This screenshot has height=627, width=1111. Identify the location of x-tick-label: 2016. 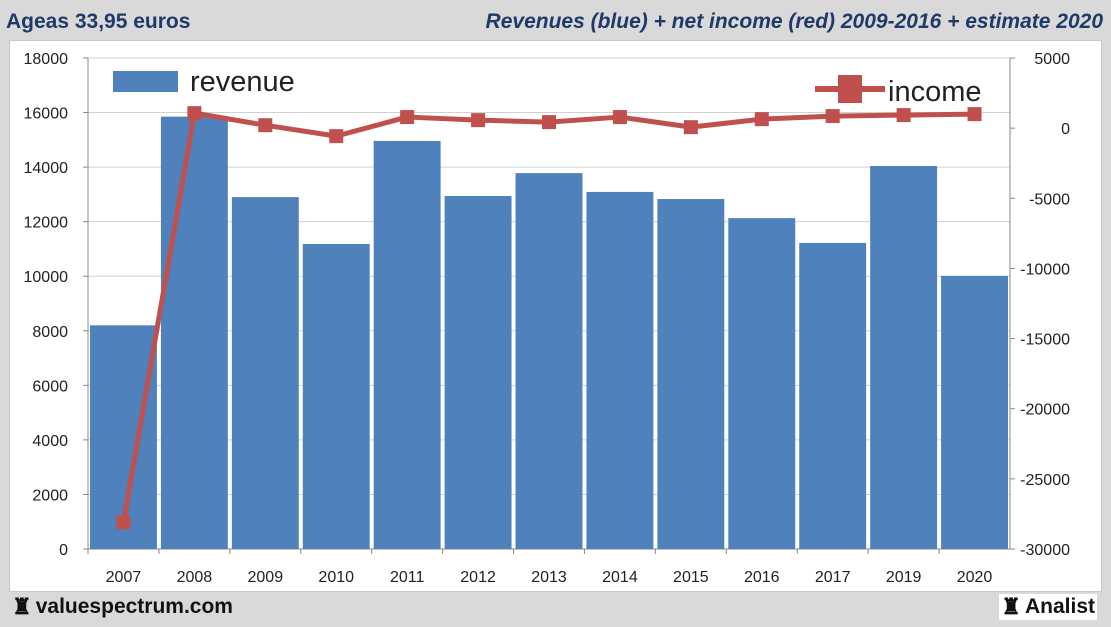
(762, 577).